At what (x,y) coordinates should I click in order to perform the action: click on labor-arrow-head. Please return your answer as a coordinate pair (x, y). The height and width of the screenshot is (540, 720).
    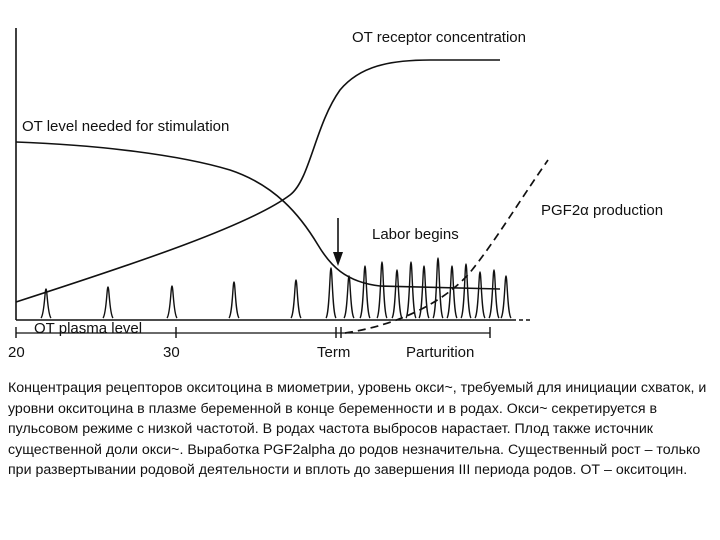
    Looking at the image, I should click on (338, 259).